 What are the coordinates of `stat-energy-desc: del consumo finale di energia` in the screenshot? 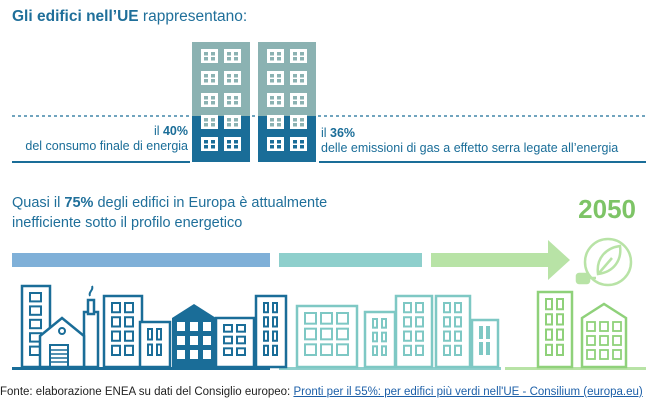 It's located at (106, 146).